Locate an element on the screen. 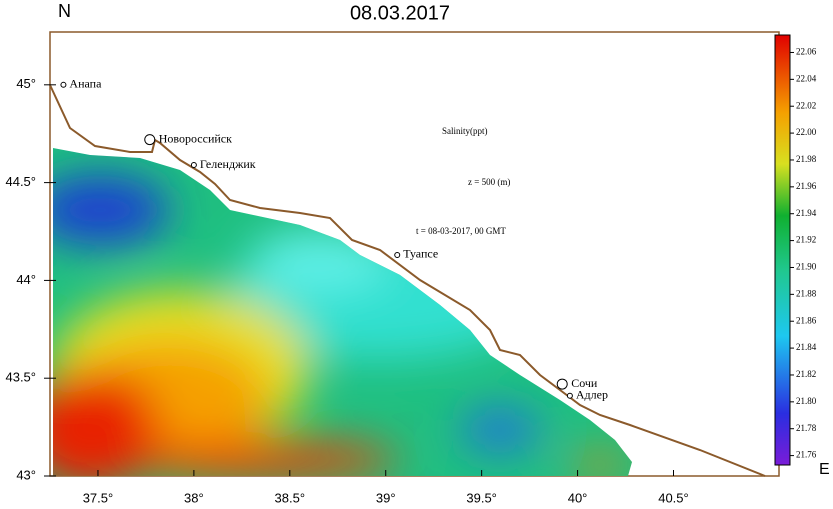 The image size is (833, 509). x-tick-label: 40° is located at coordinates (578, 497).